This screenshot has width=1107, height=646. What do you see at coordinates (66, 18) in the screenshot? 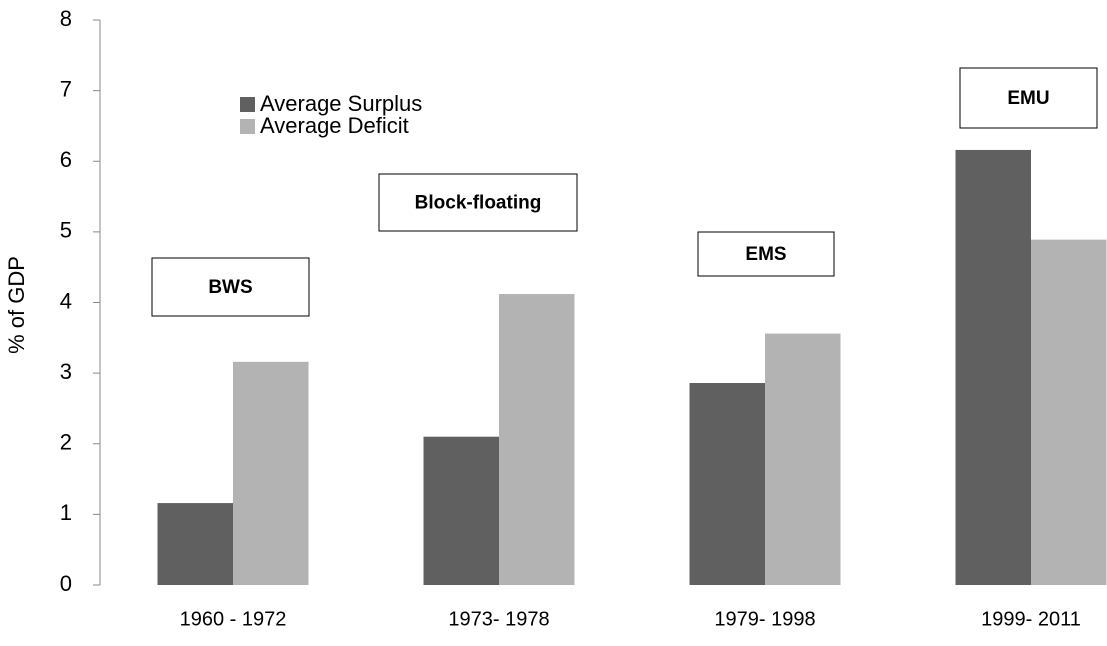
I see `y-tick-label: 8` at bounding box center [66, 18].